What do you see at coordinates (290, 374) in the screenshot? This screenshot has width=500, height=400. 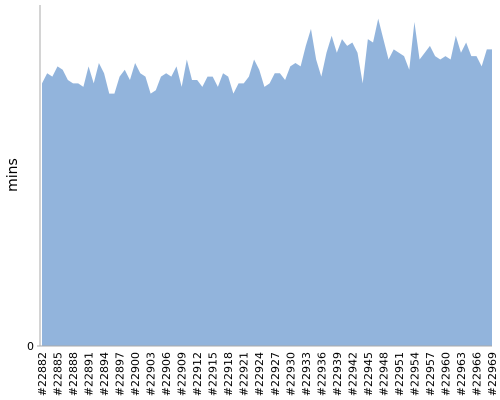 I see `x-tick-label: #22930` at bounding box center [290, 374].